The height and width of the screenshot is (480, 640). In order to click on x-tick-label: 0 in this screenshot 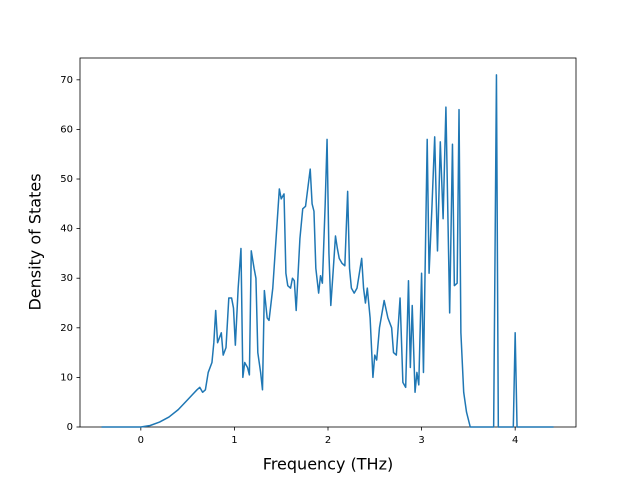, I will do `click(141, 440)`.